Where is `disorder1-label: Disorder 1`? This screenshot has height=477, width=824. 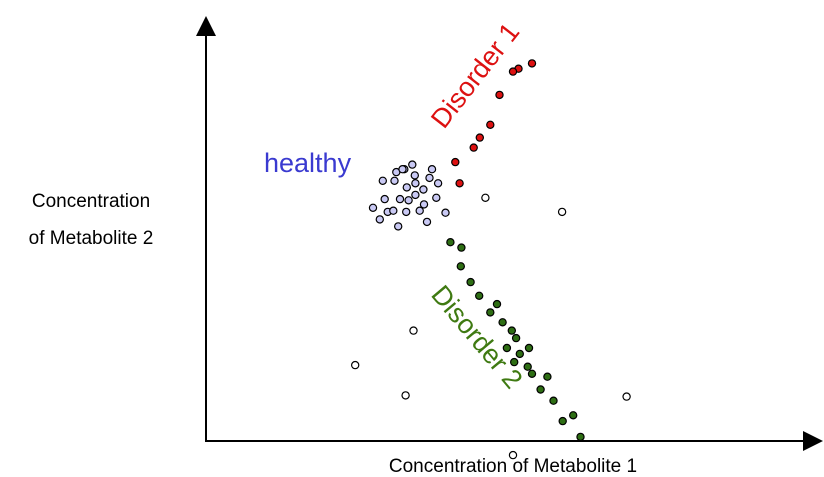 disorder1-label: Disorder 1 is located at coordinates (475, 75).